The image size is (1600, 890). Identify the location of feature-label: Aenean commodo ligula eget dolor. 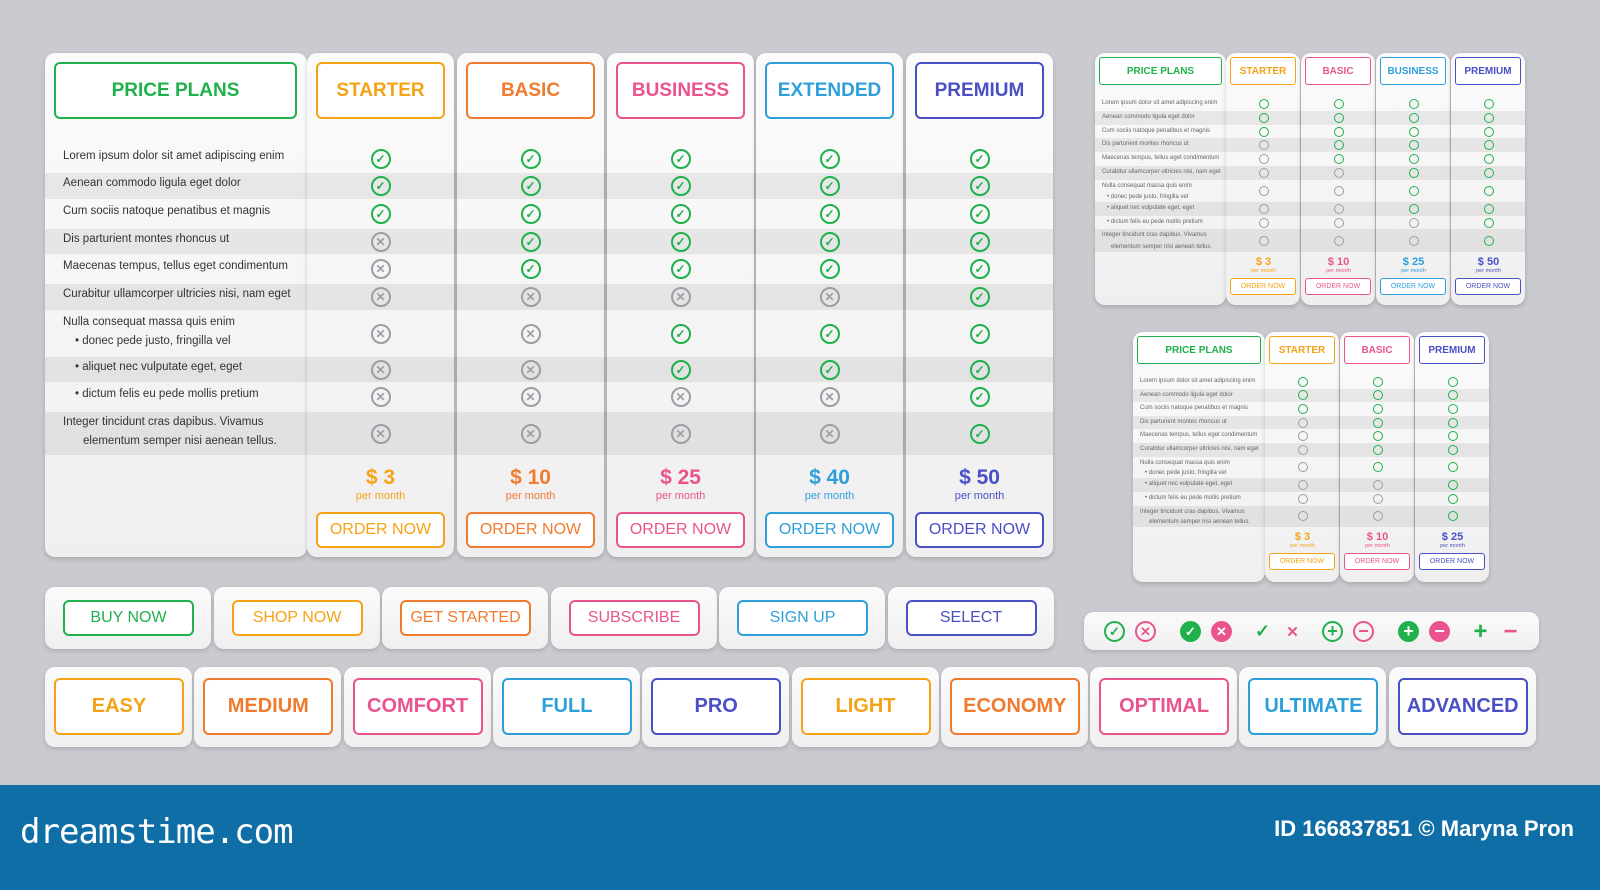
(1148, 116).